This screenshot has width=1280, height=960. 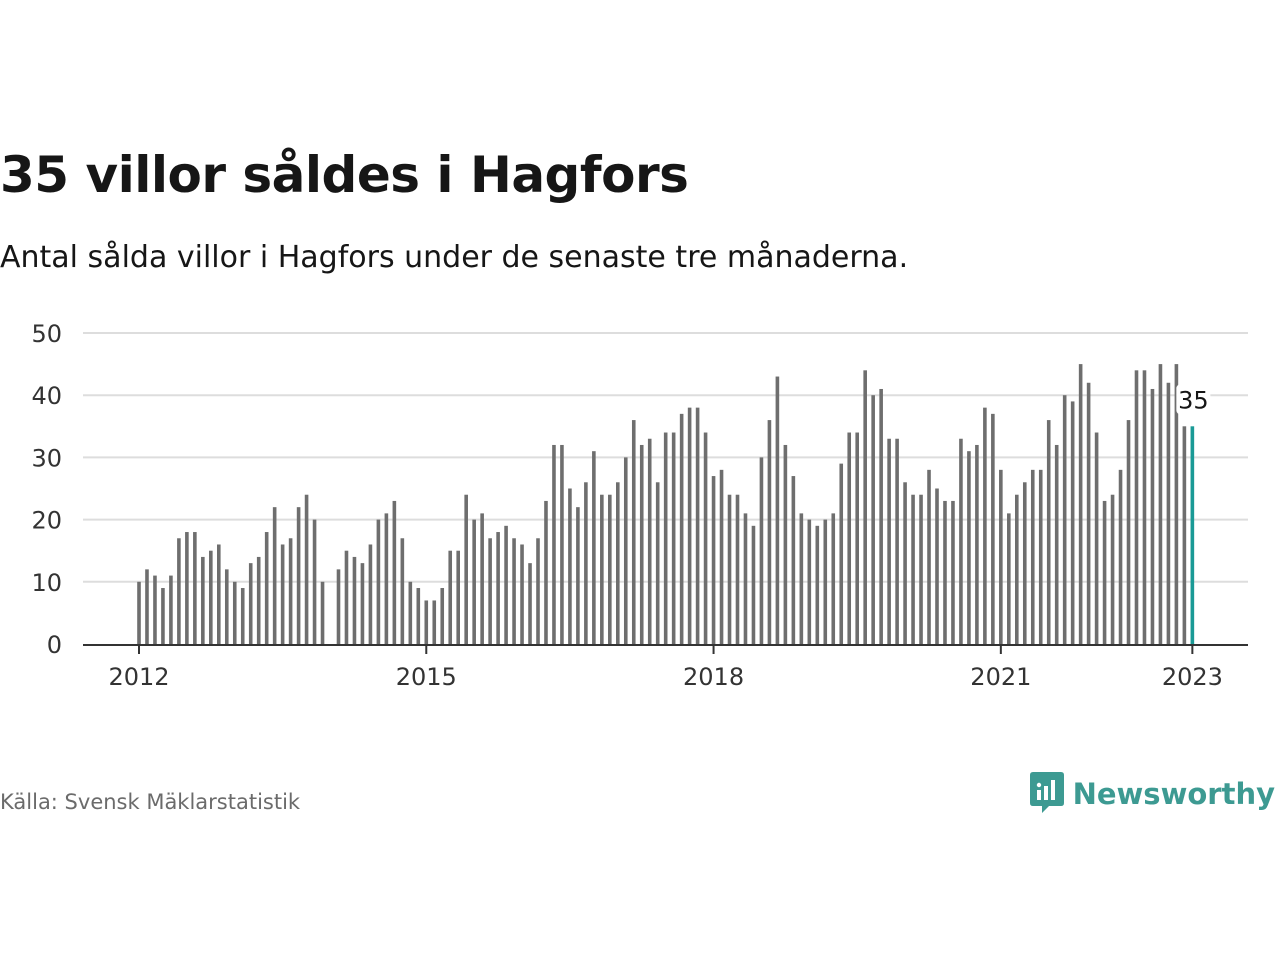 What do you see at coordinates (1192, 535) in the screenshot?
I see `bar-highlight` at bounding box center [1192, 535].